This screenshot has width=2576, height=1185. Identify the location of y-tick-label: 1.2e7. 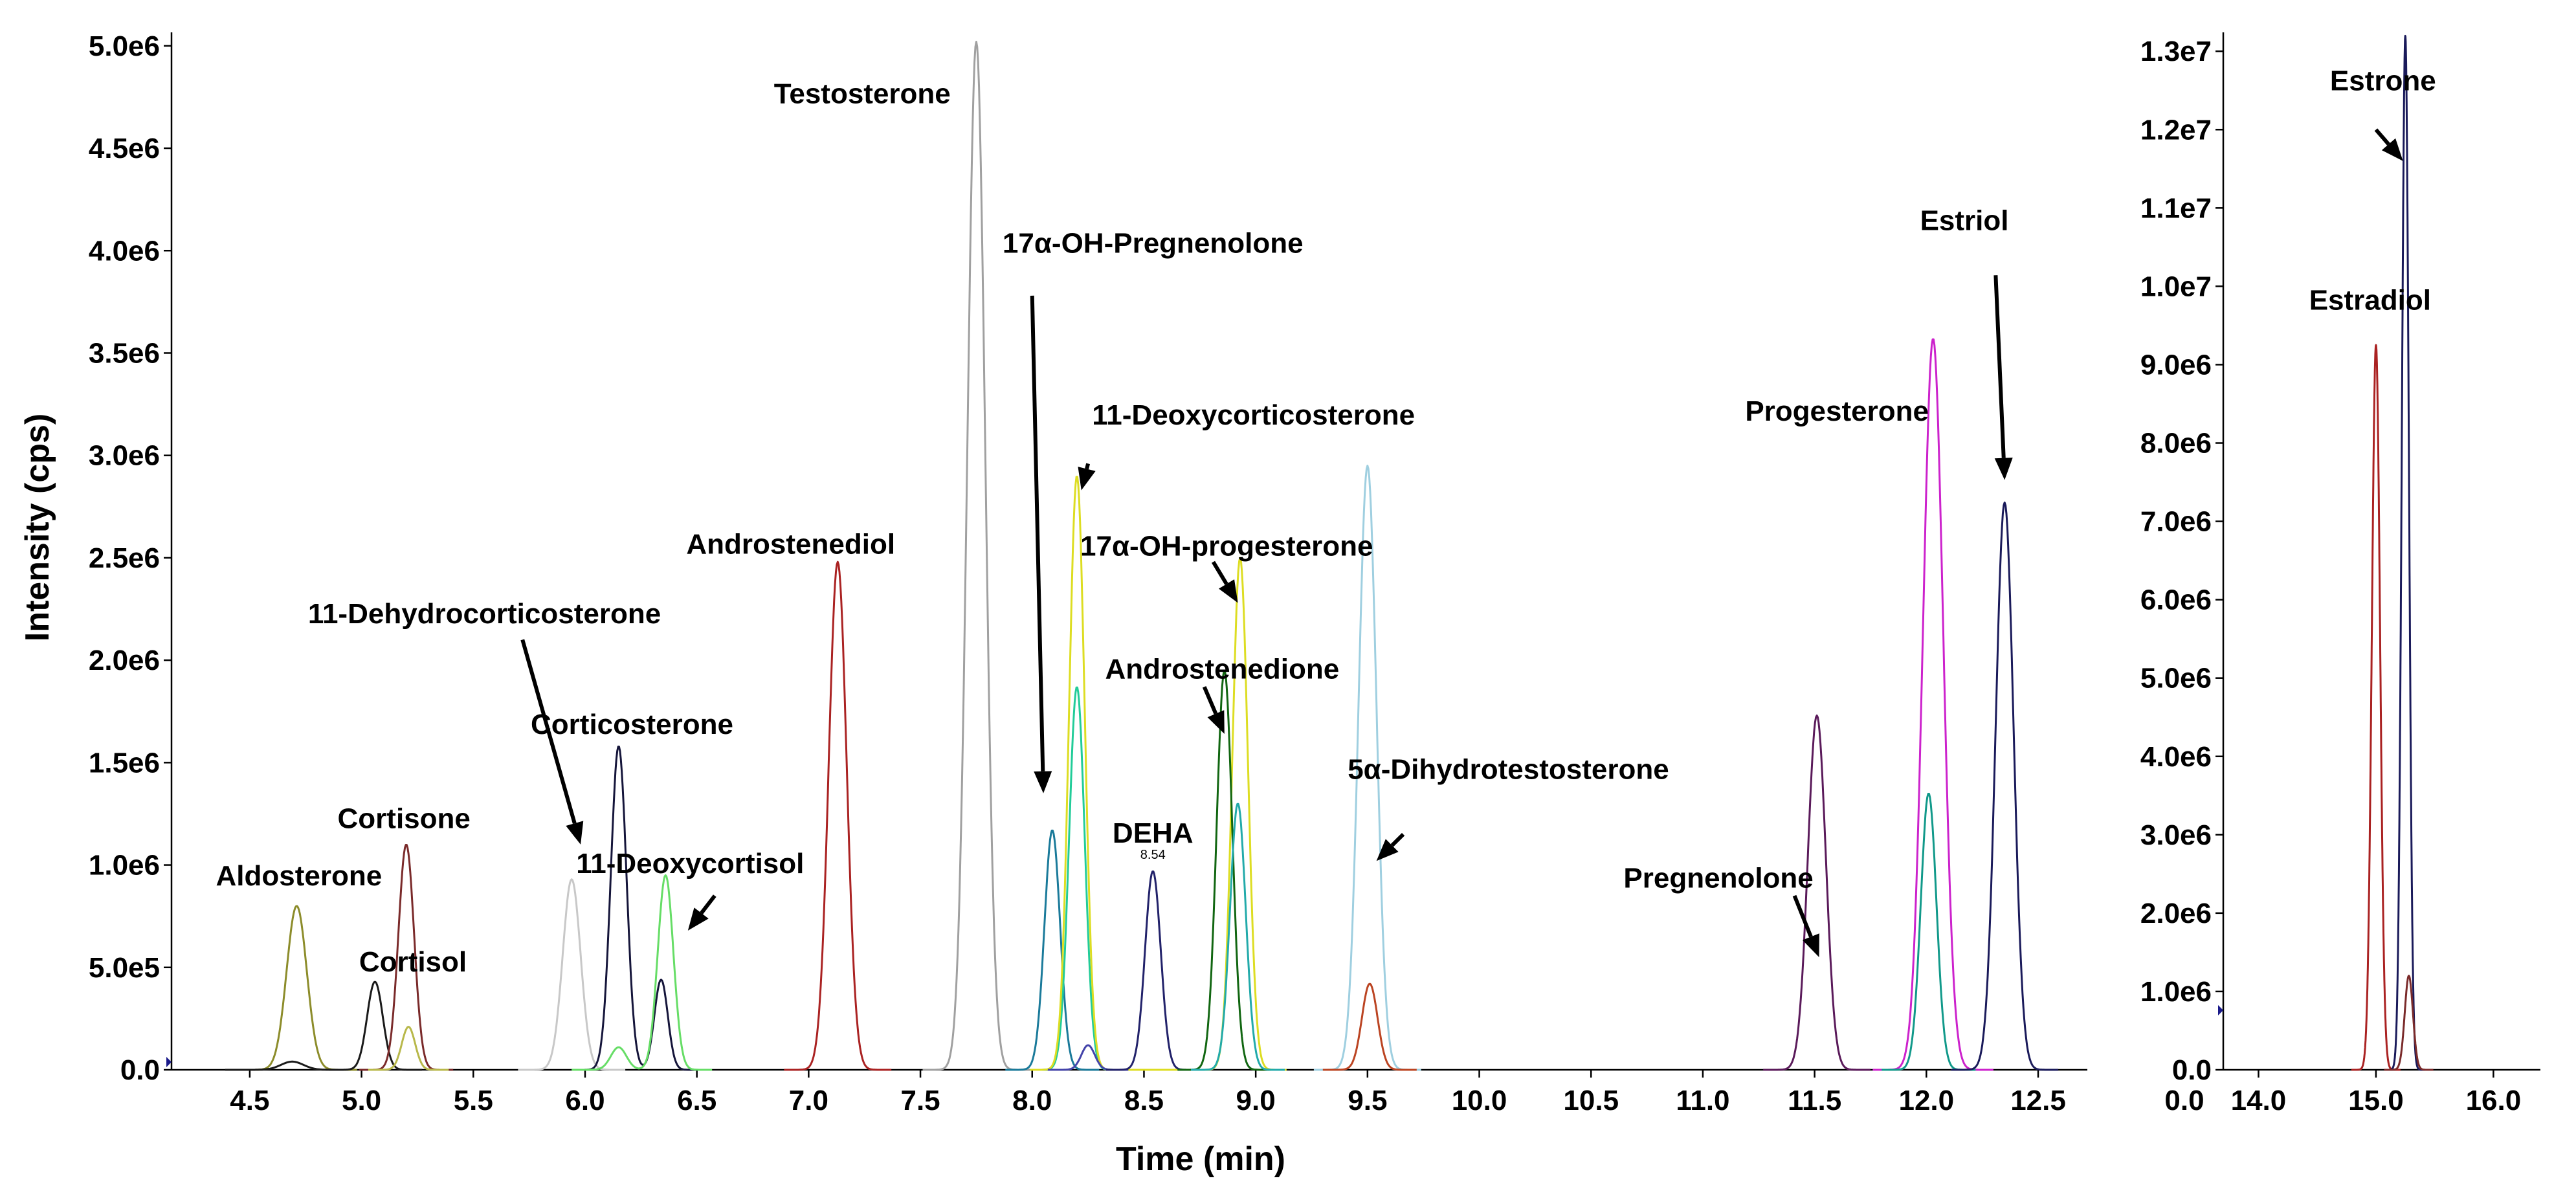
(2176, 130).